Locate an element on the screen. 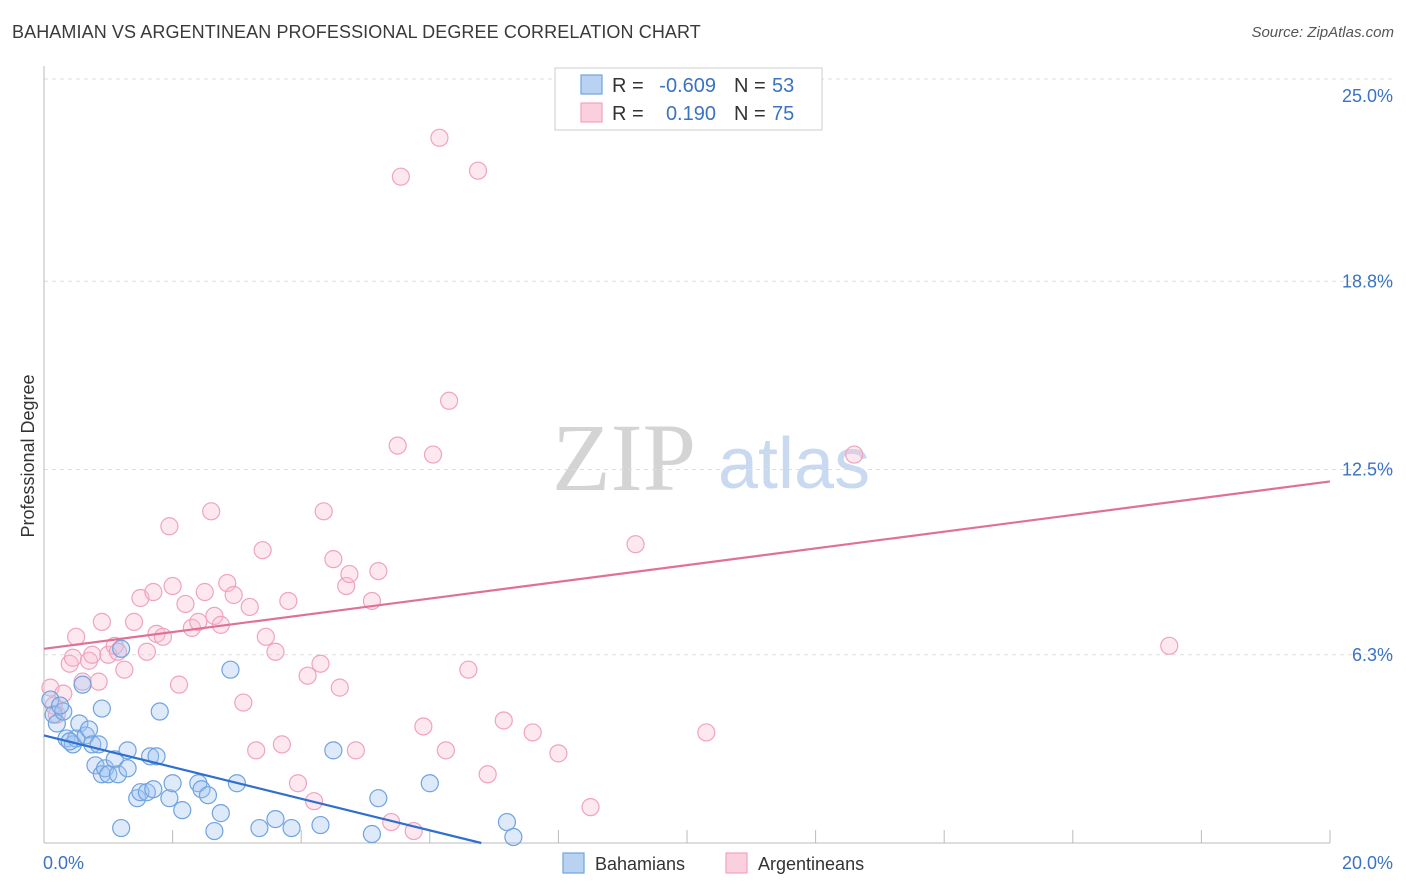 The height and width of the screenshot is (892, 1406). legend-r-value-2: 0.190 is located at coordinates (691, 114).